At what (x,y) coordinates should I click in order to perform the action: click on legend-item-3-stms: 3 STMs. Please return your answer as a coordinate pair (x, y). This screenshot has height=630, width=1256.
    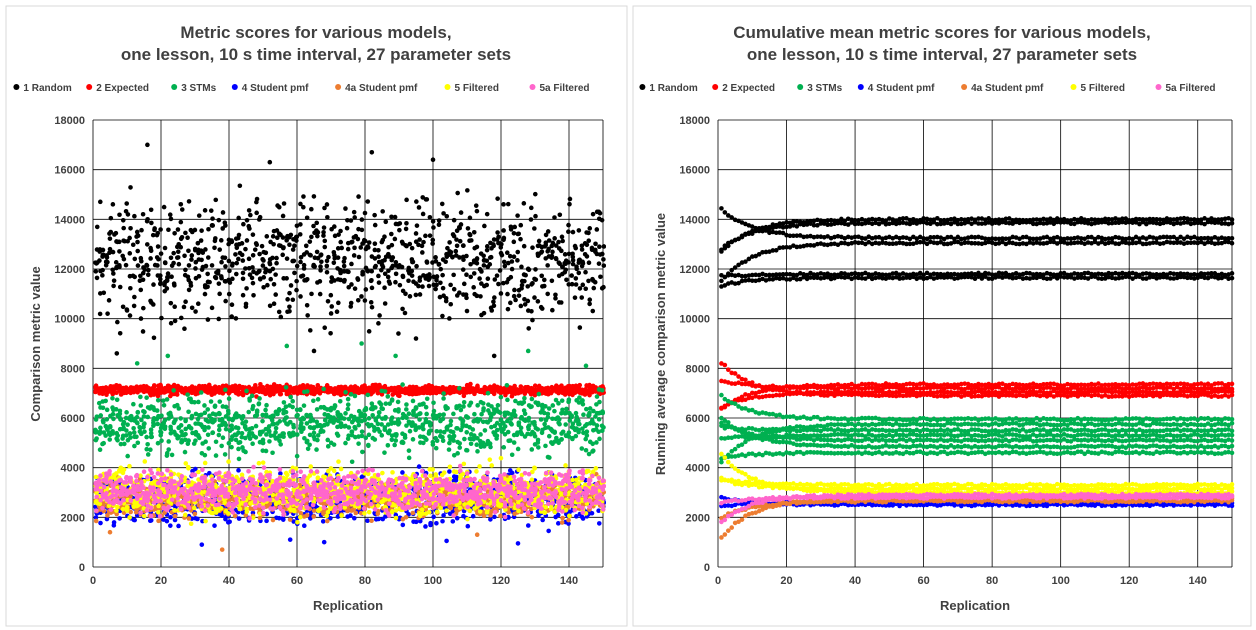
    Looking at the image, I should click on (194, 88).